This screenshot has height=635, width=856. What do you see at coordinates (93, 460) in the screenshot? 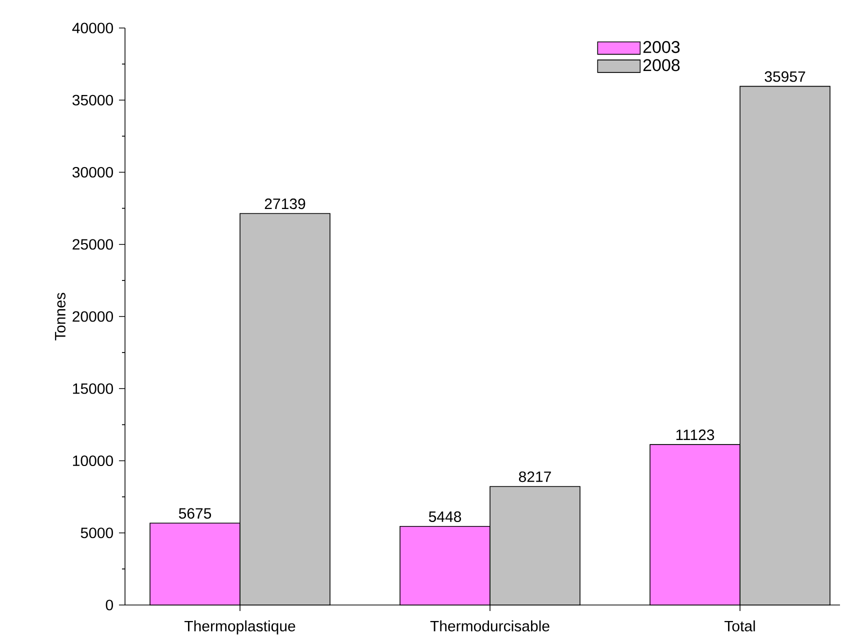
I see `y-tick-label: 10000` at bounding box center [93, 460].